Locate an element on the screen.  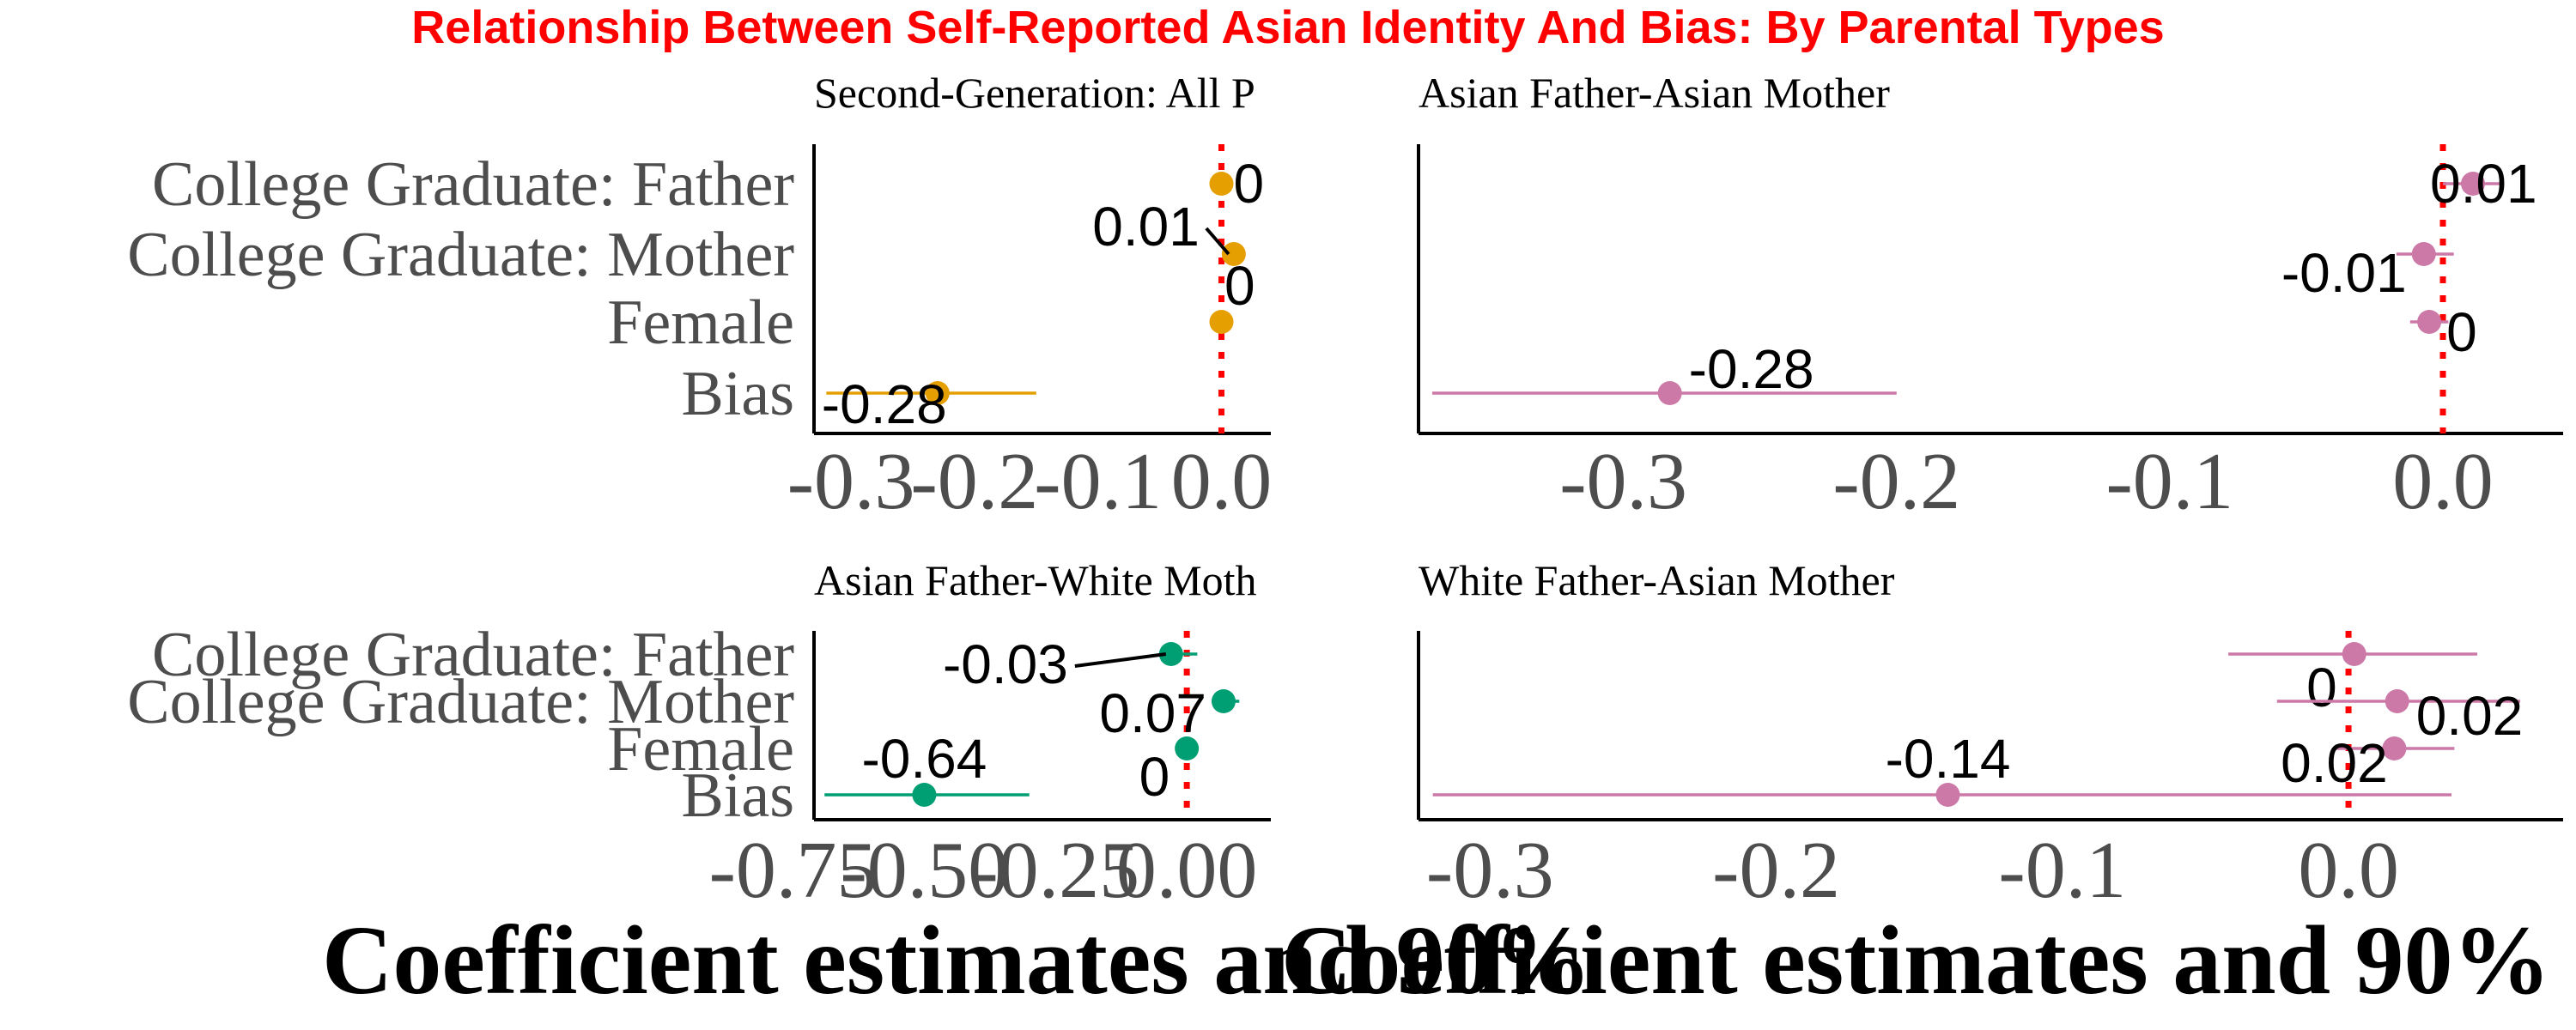
x-tick-label: 0.00 is located at coordinates (1187, 870).